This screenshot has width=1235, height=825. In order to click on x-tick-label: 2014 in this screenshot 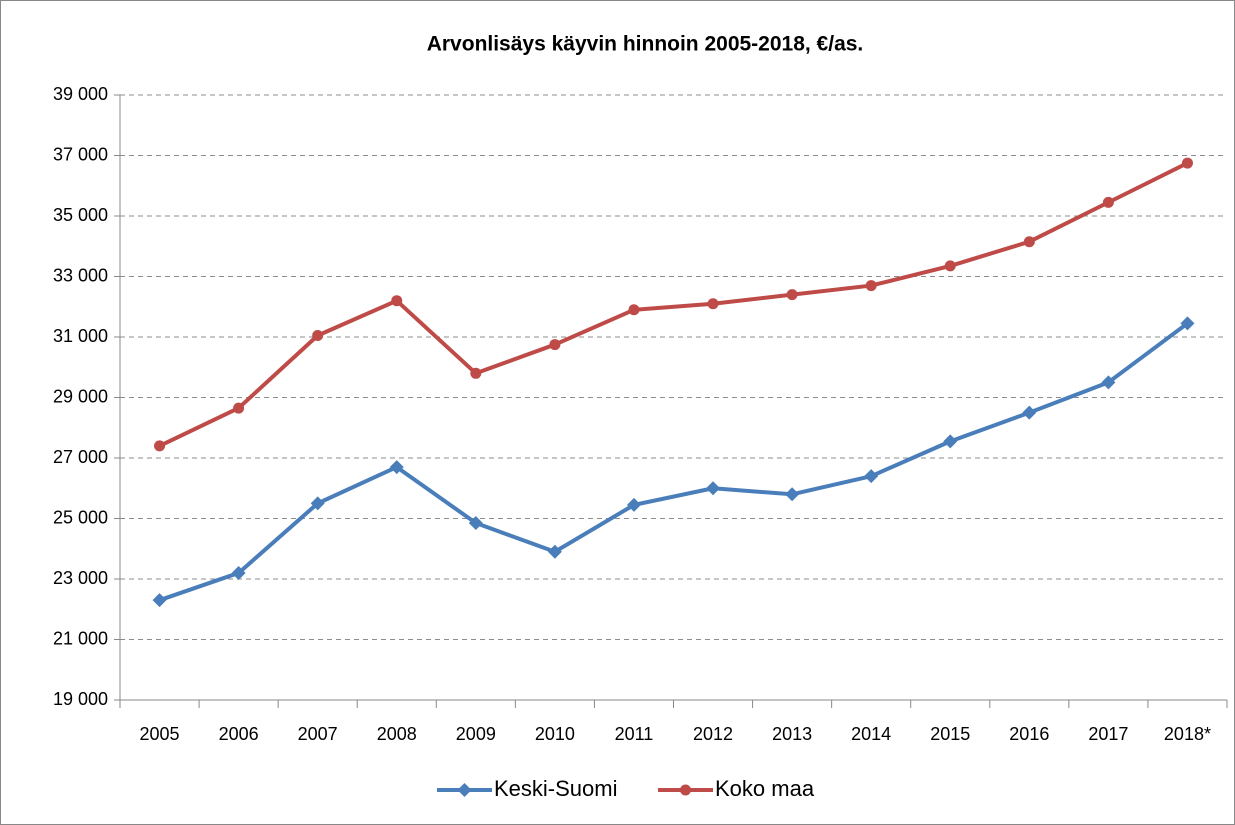, I will do `click(871, 734)`.